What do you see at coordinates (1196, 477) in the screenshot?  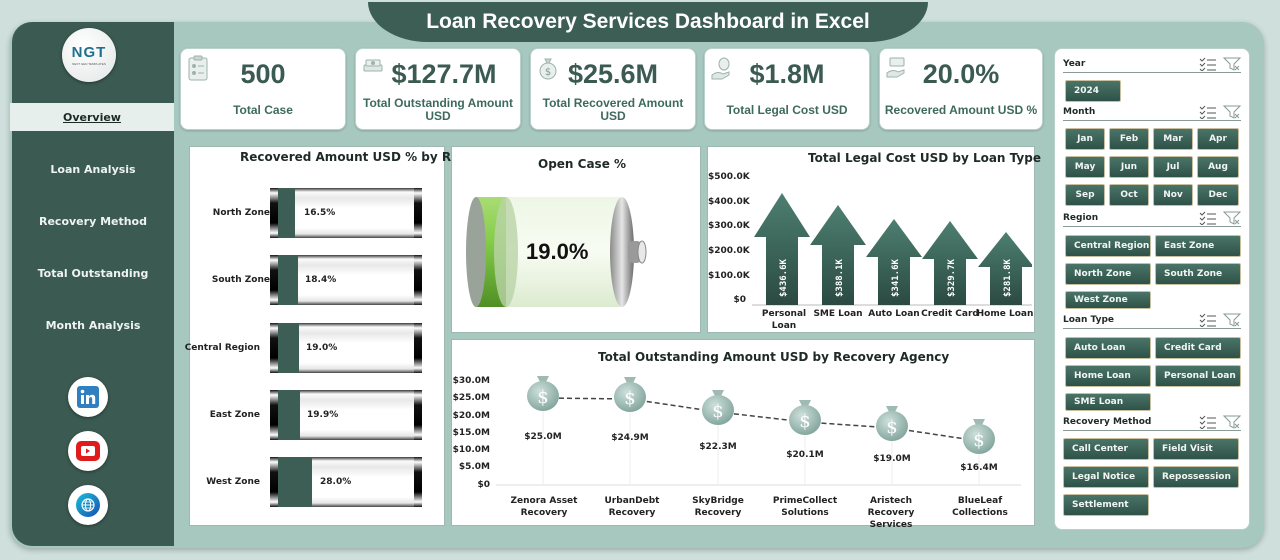 I see `slicer-item-repossession: Repossession` at bounding box center [1196, 477].